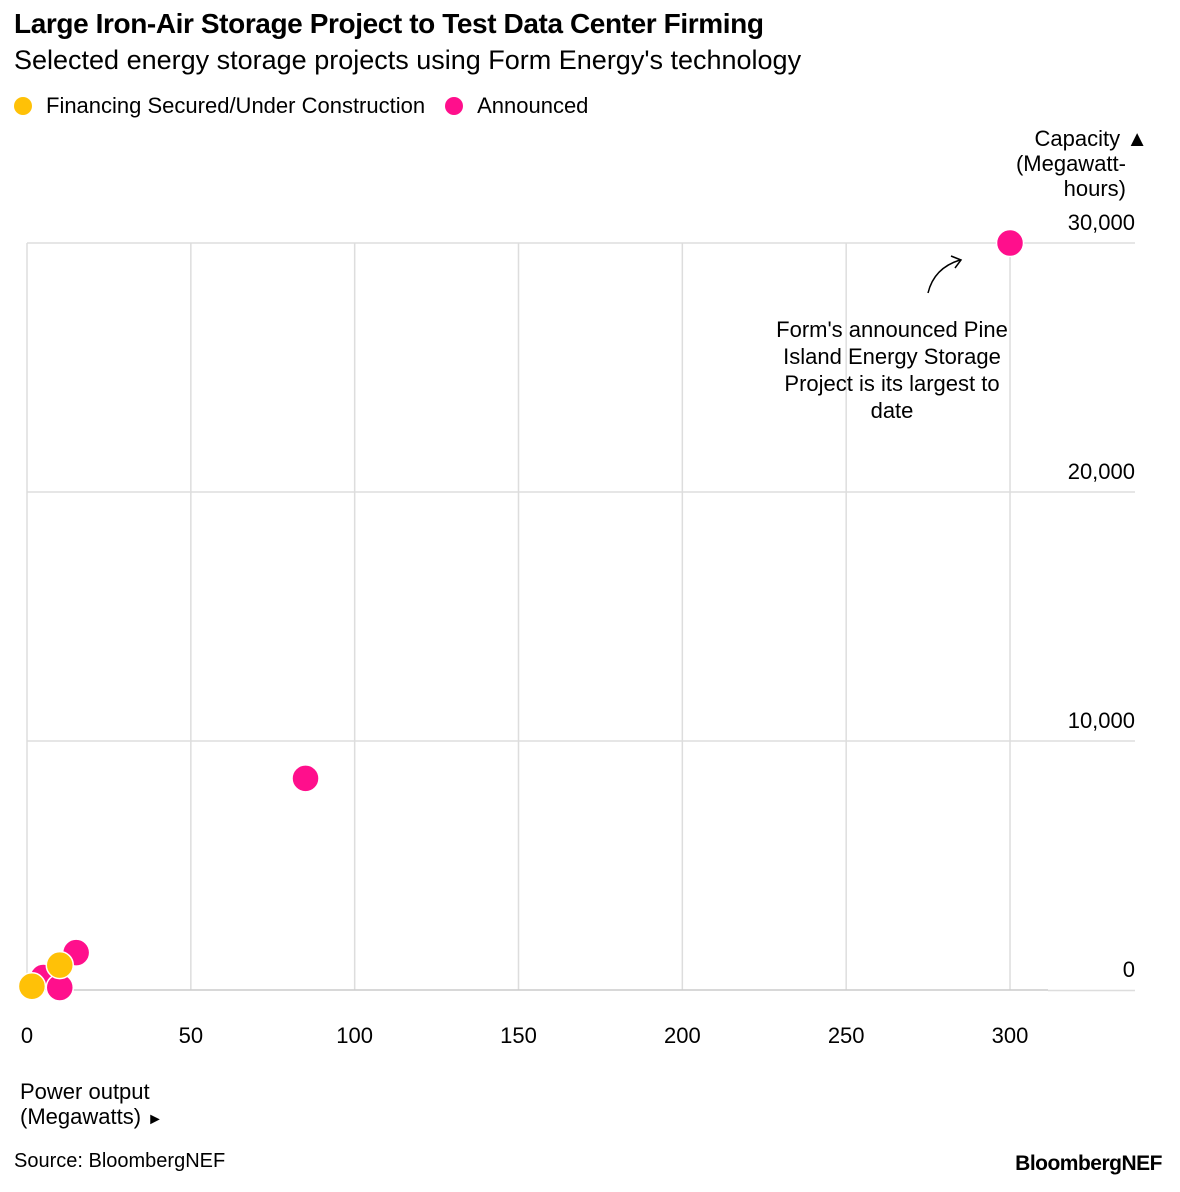  I want to click on x-axis-arrow-icon: ►, so click(155, 1119).